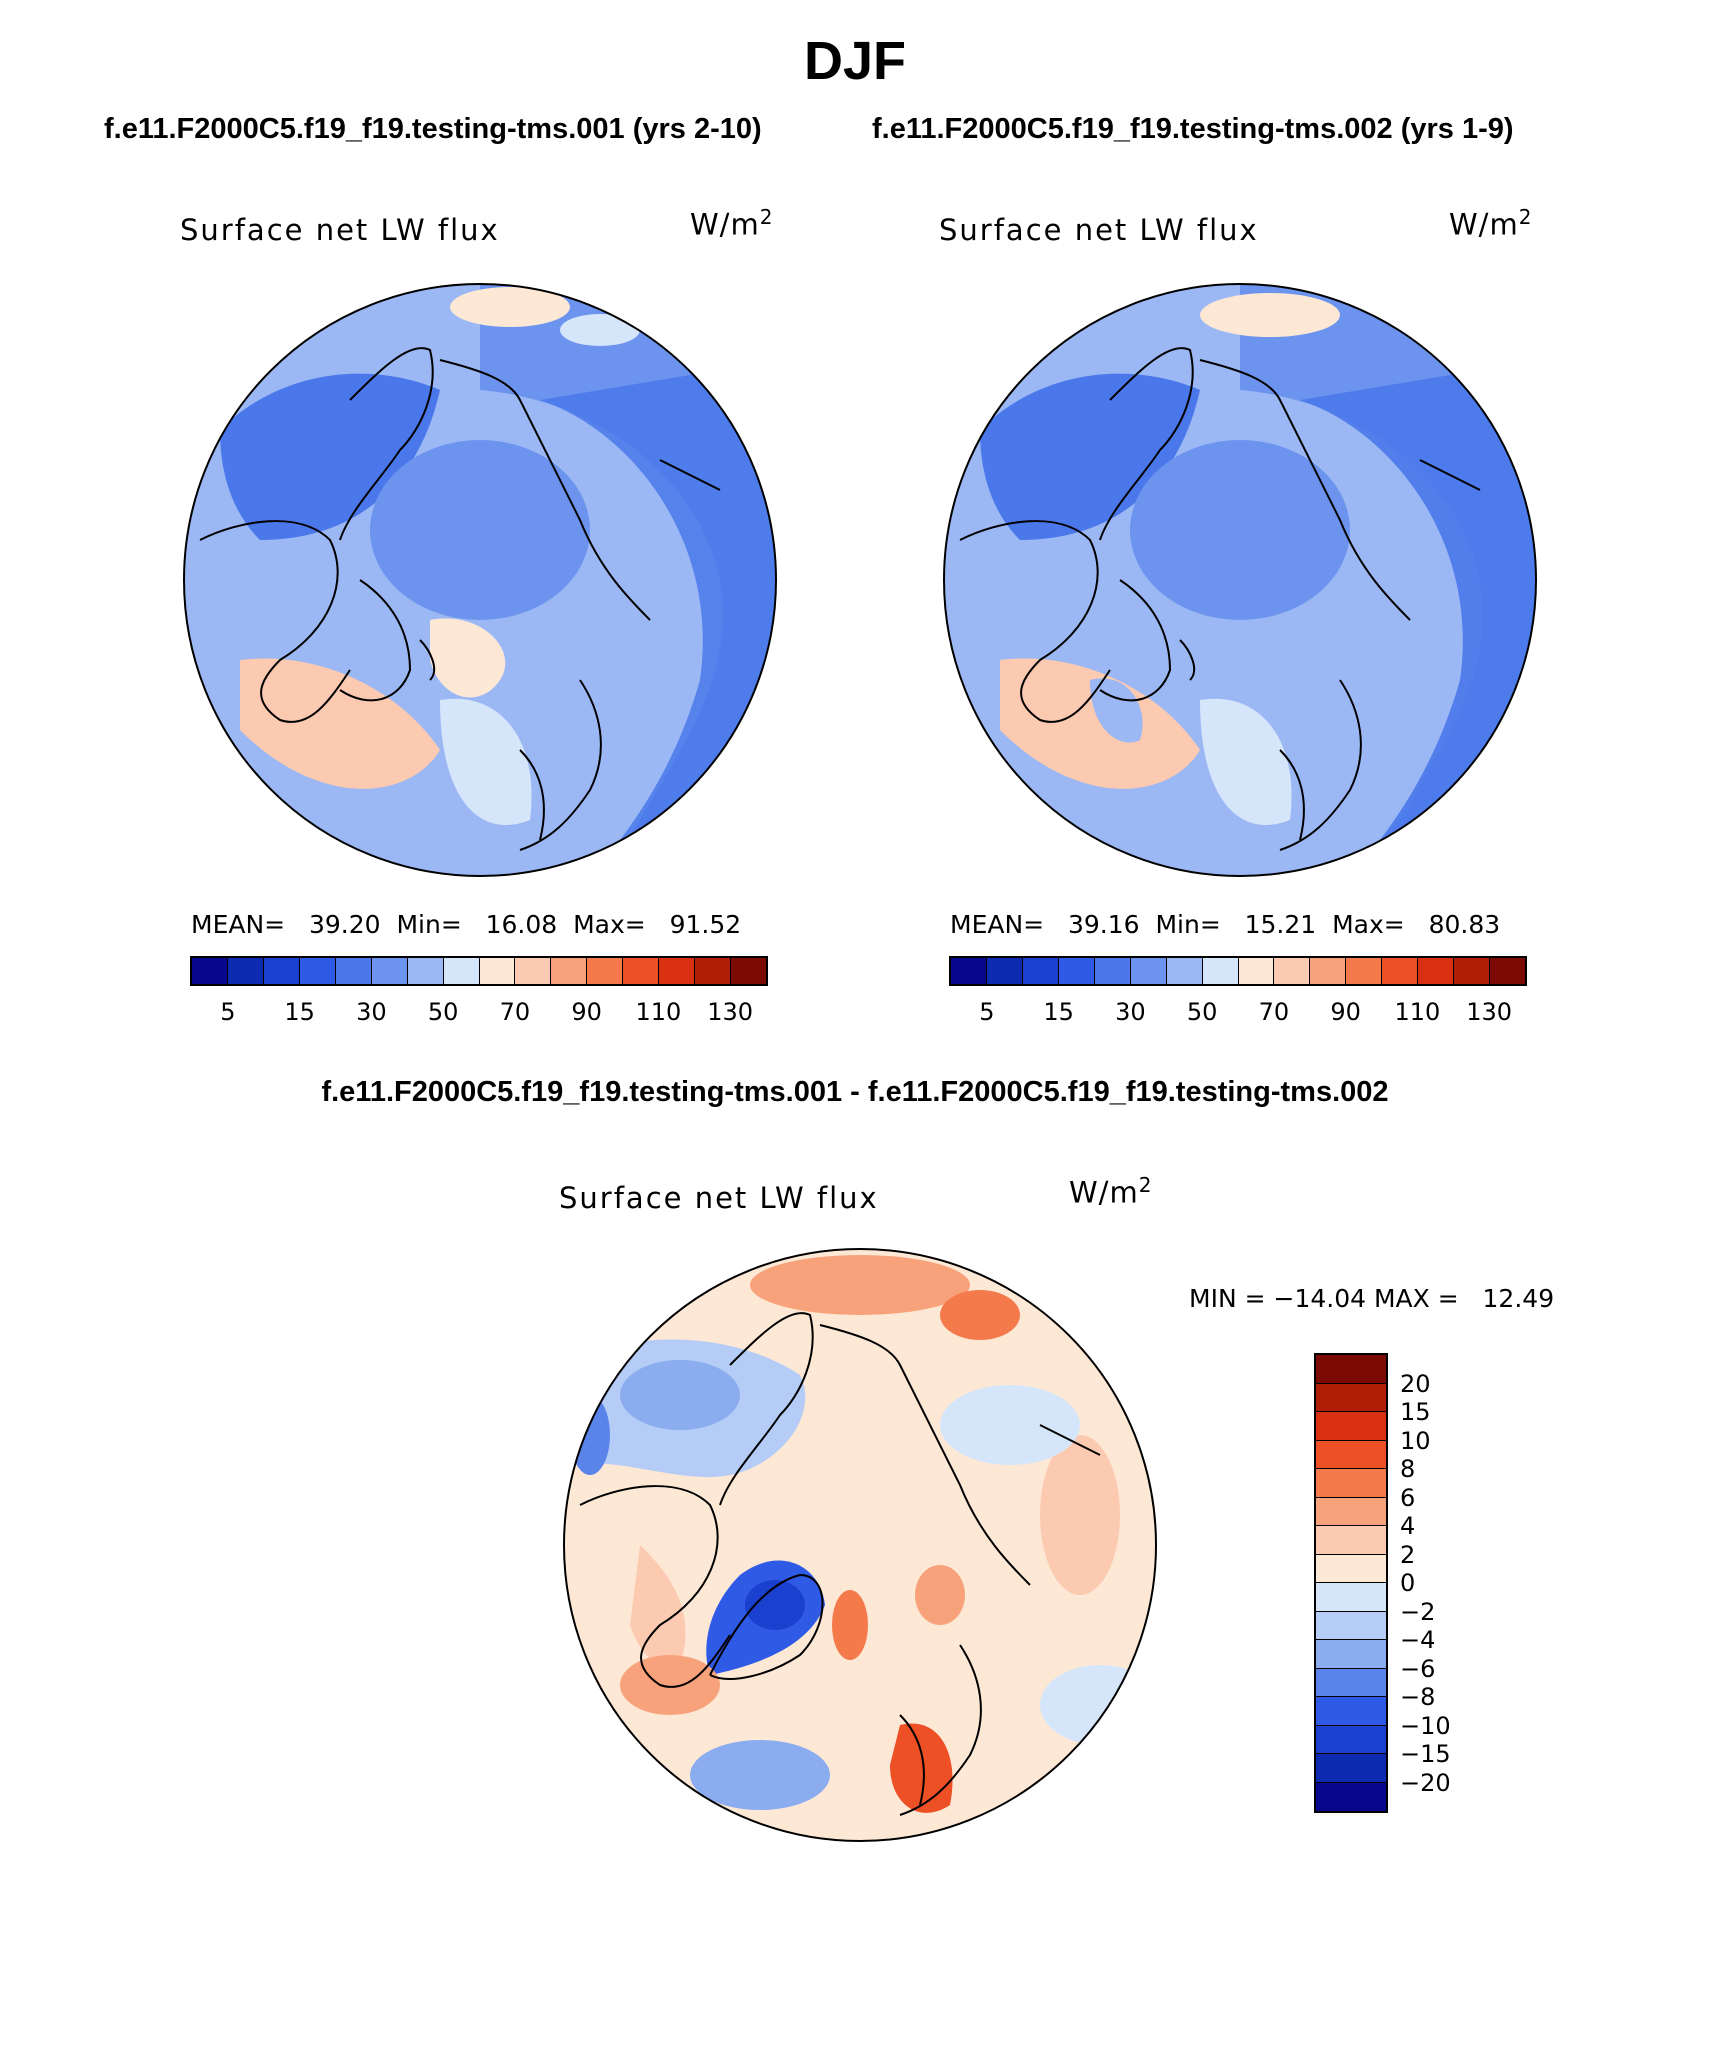 The image size is (1710, 2061). I want to click on panel-1-colorbar-label: 30, so click(371, 1012).